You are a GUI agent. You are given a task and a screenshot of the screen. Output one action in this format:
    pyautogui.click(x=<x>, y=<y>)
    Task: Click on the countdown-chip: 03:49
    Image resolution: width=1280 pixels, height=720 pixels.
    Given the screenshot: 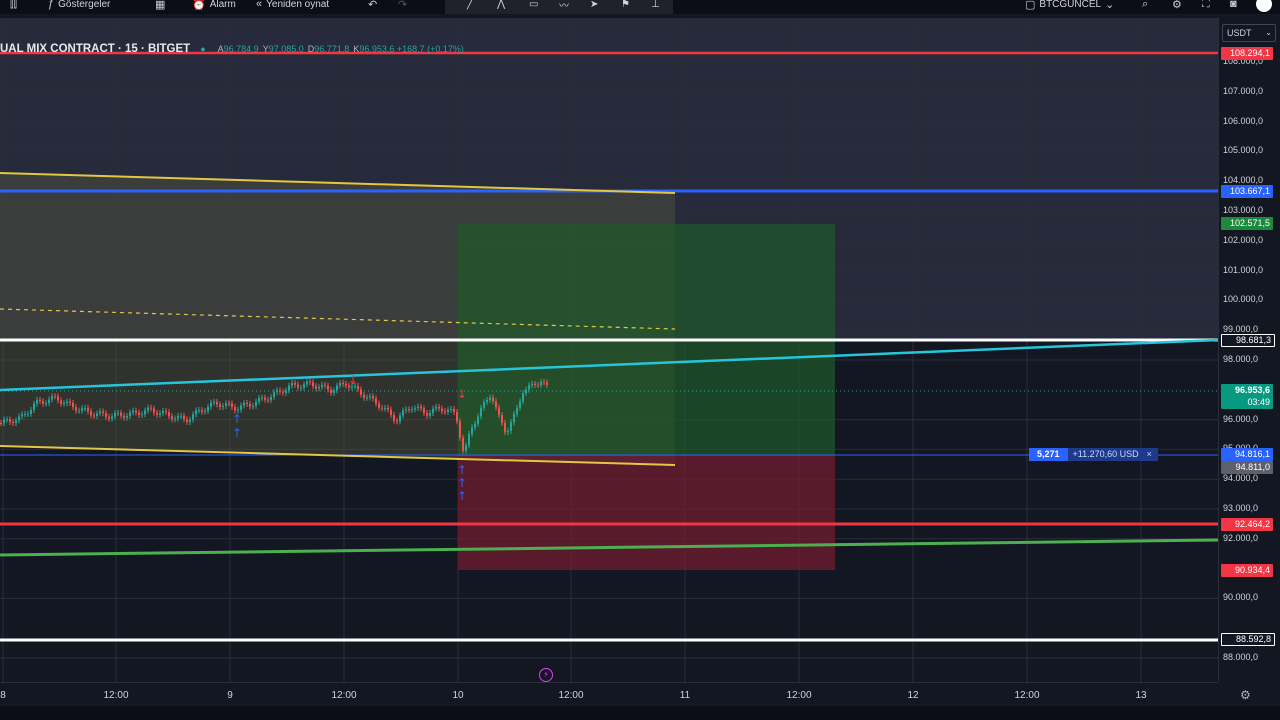 What is the action you would take?
    pyautogui.click(x=1247, y=402)
    